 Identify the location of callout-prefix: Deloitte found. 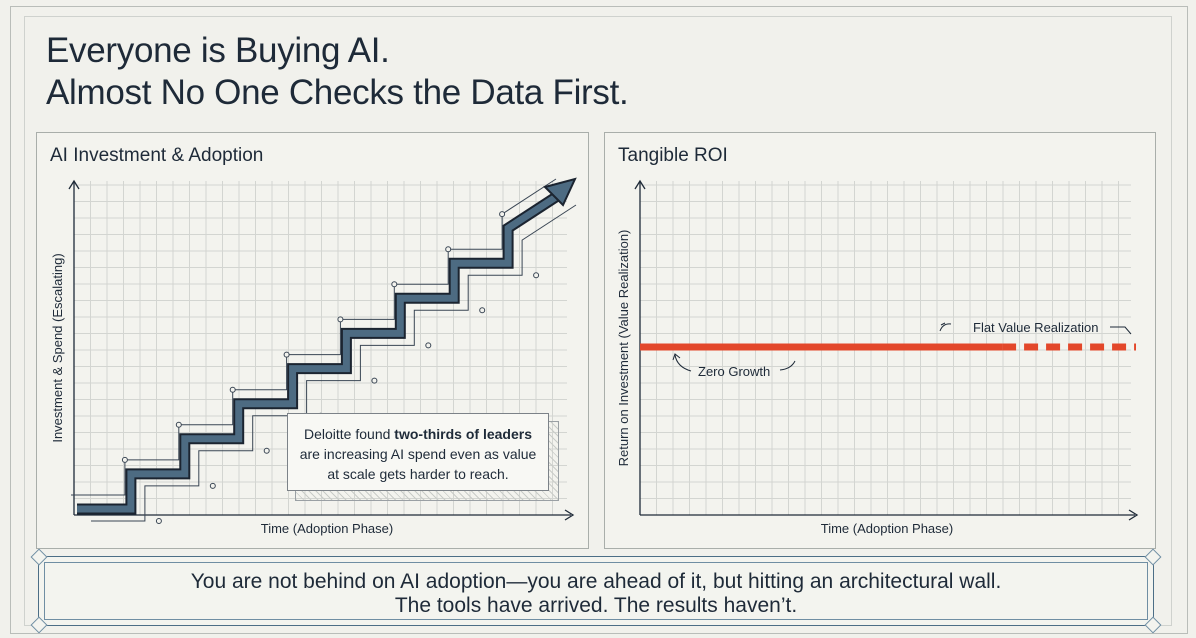
(349, 434).